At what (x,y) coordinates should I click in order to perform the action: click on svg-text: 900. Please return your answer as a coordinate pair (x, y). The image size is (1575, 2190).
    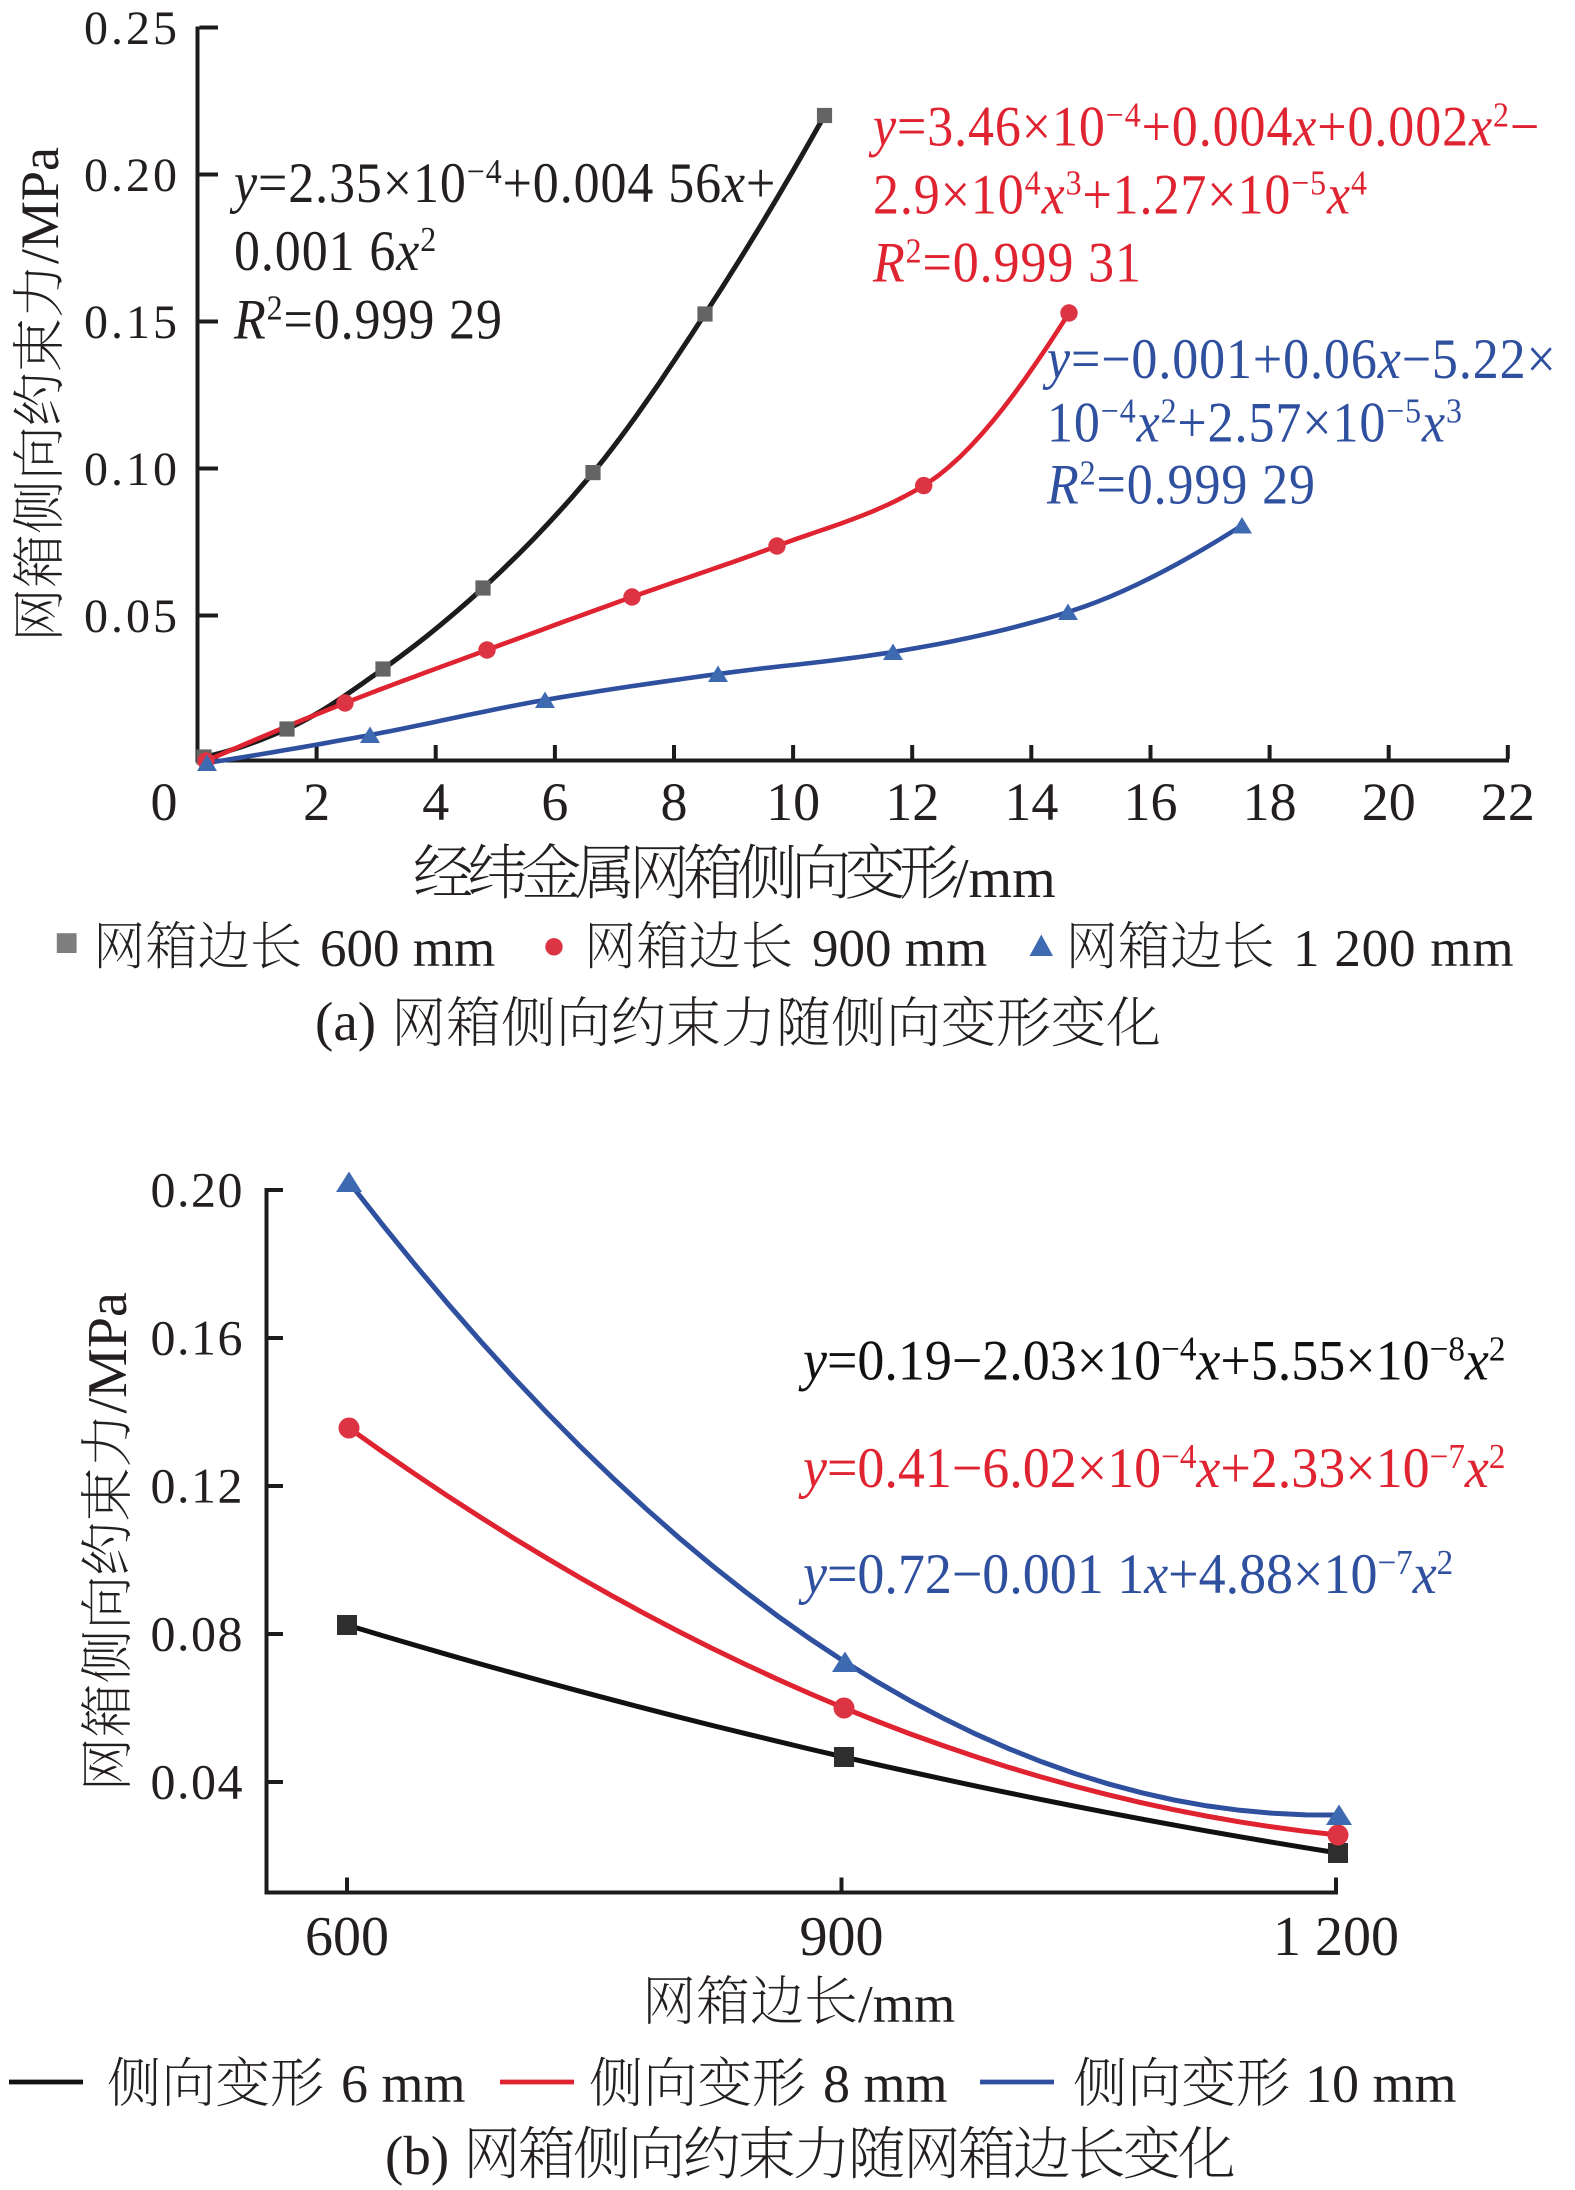
    Looking at the image, I should click on (842, 1937).